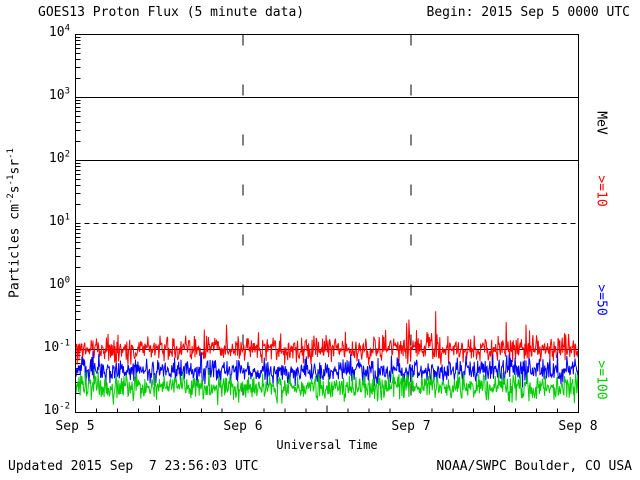 Image resolution: width=640 pixels, height=480 pixels. Describe the element at coordinates (59, 157) in the screenshot. I see `y-tick-label-1e2: 10²` at that location.